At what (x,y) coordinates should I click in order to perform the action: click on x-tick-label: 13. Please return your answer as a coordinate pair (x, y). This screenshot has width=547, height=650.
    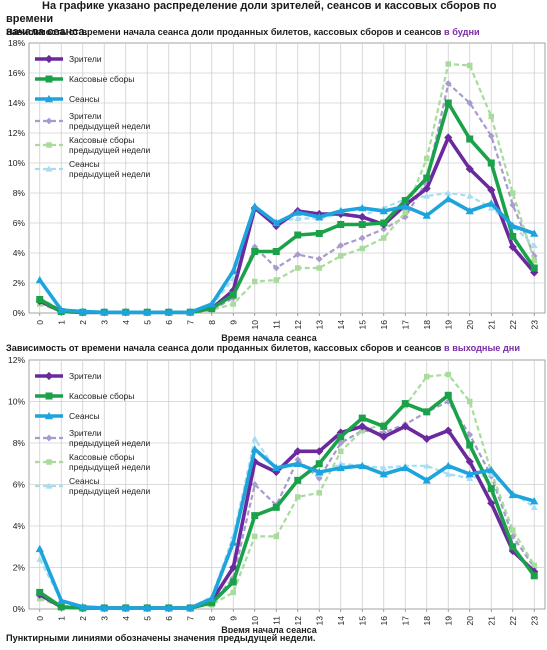
    Looking at the image, I should click on (319, 325).